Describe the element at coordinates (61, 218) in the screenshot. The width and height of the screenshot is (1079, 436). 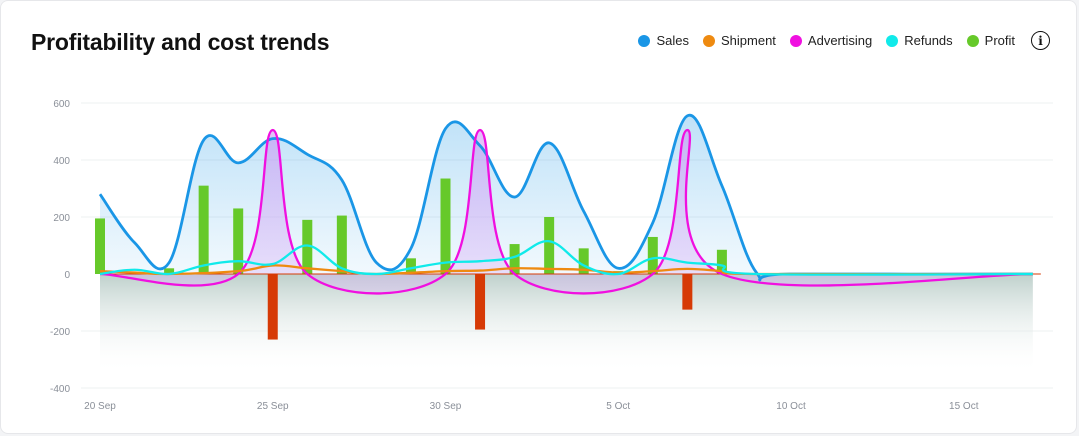
I see `y-tick-label: 200` at that location.